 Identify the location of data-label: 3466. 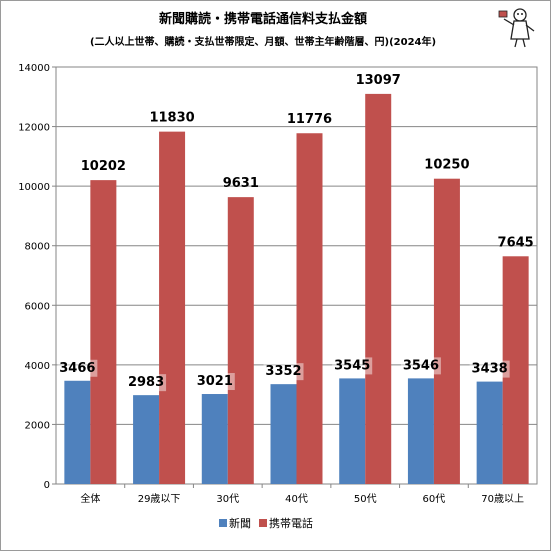
(77, 368).